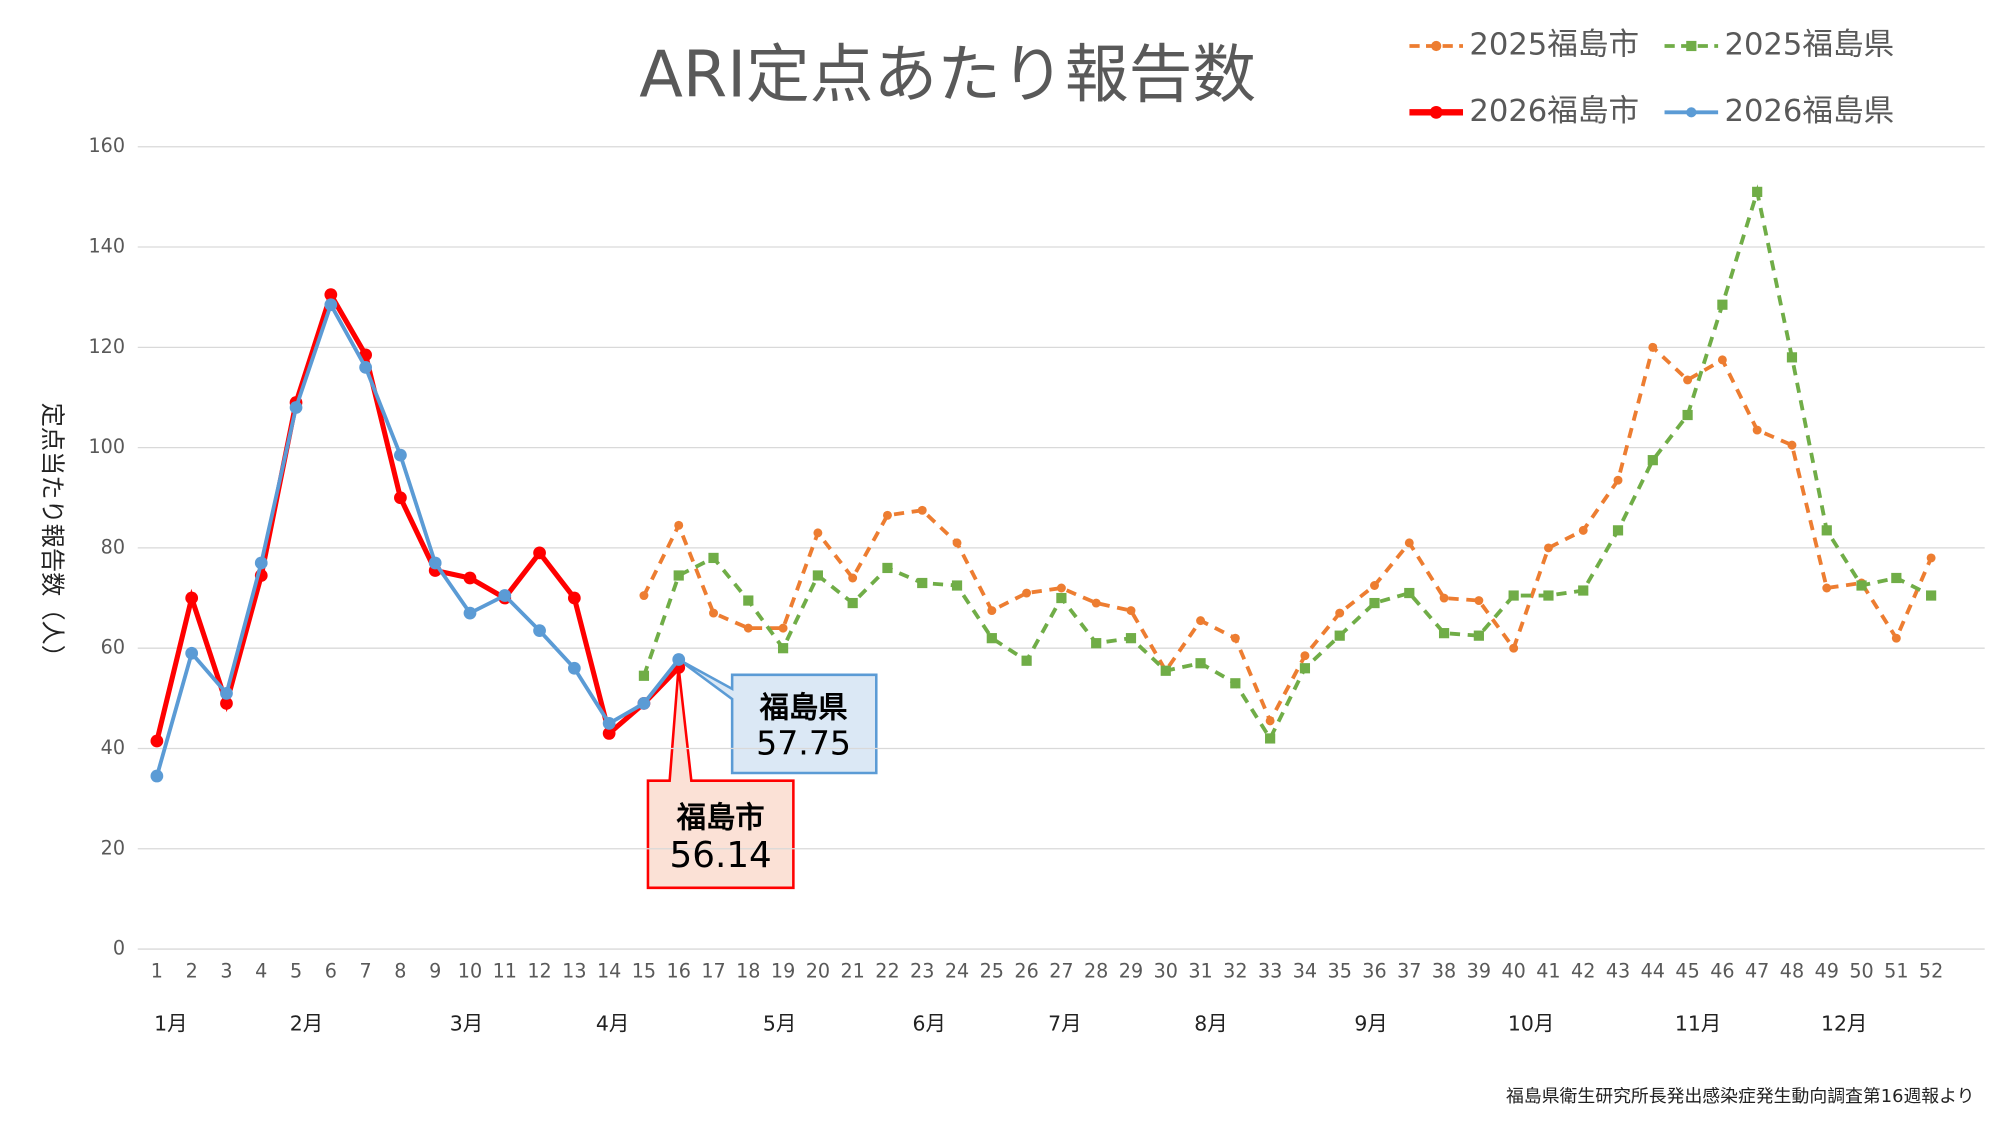 The height and width of the screenshot is (1143, 2000). What do you see at coordinates (1370, 1023) in the screenshot?
I see `month-label: 9月` at bounding box center [1370, 1023].